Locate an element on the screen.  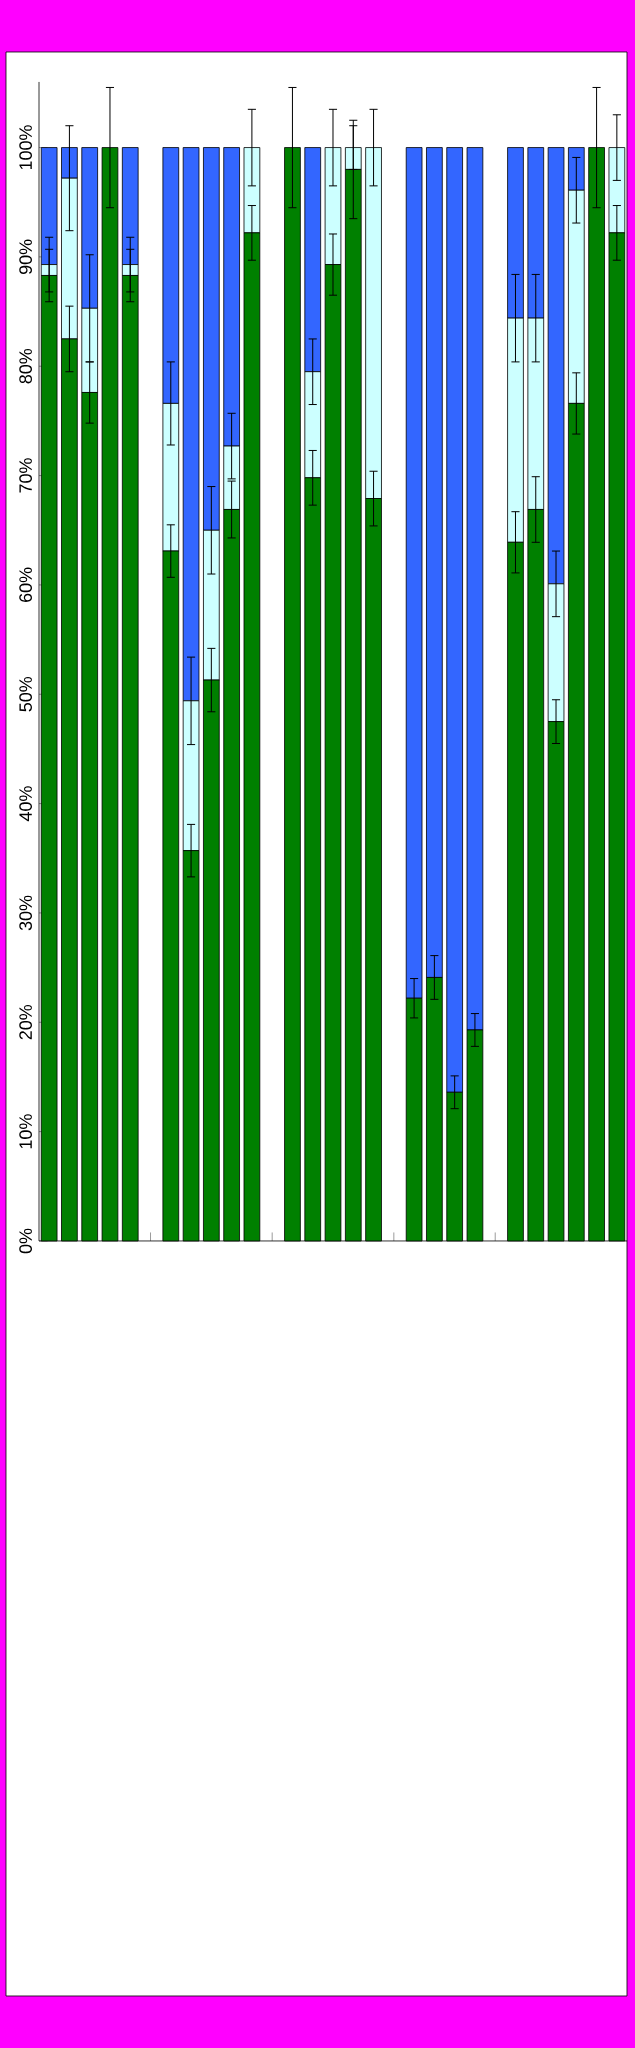
y-tick-label: 10% is located at coordinates (25, 1131).